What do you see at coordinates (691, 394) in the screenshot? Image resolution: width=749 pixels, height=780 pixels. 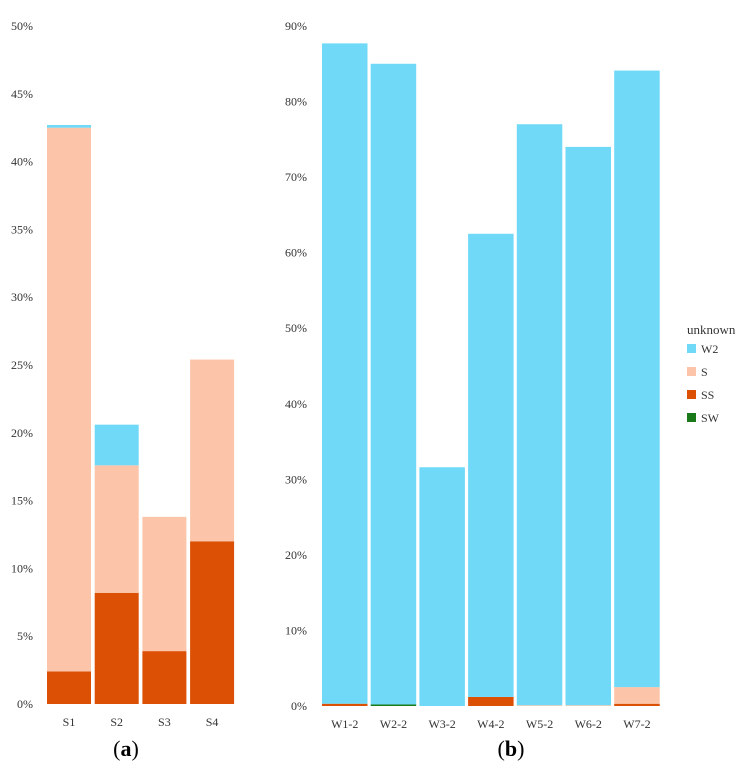 I see `legend-swatch-ss` at bounding box center [691, 394].